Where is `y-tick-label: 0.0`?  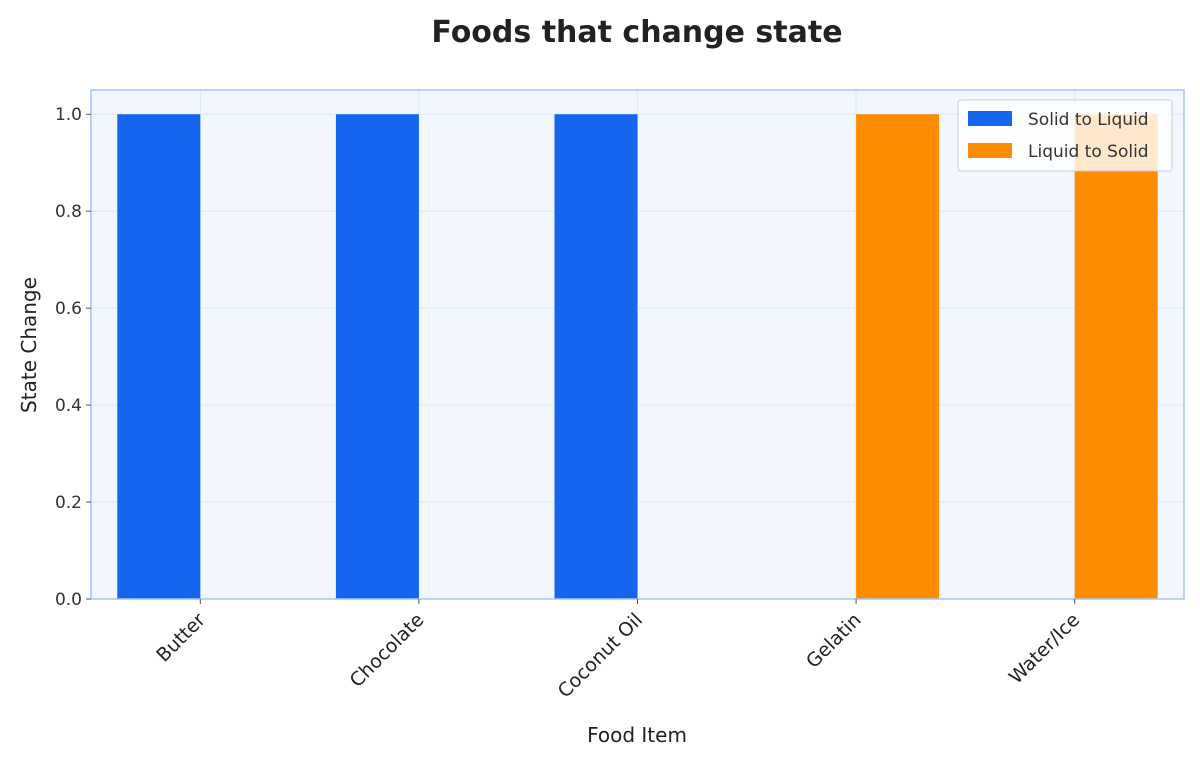 y-tick-label: 0.0 is located at coordinates (68, 600).